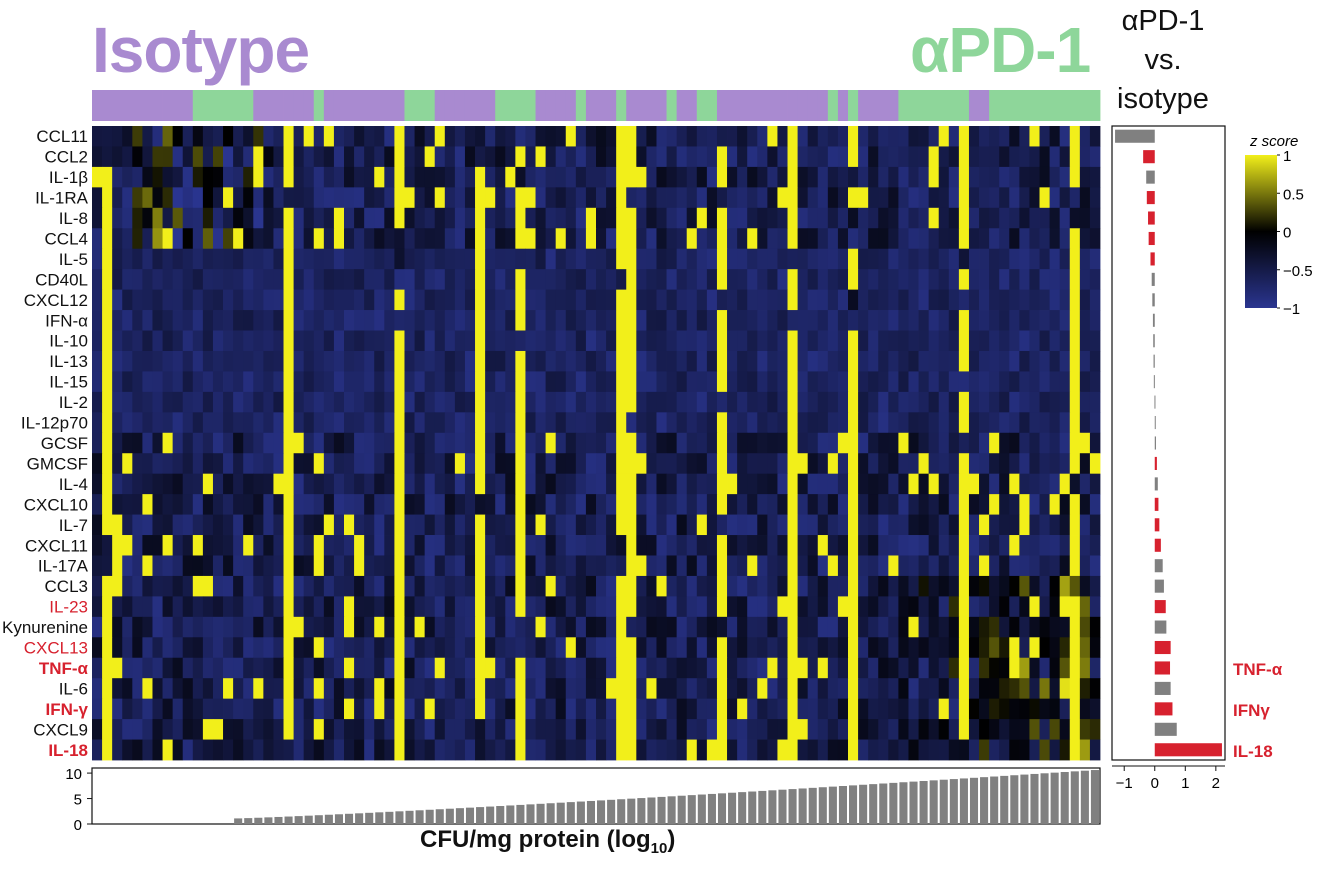 This screenshot has height=870, width=1330. I want to click on apd1-group-title: αPD-1, so click(1000, 50).